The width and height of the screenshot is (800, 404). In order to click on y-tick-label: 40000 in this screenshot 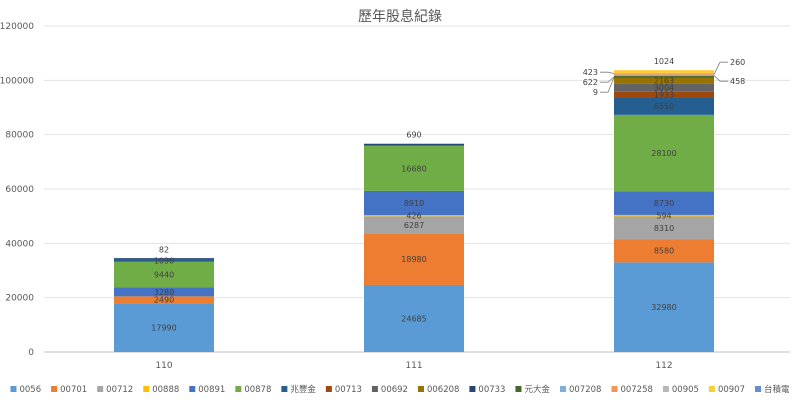, I will do `click(19, 244)`.